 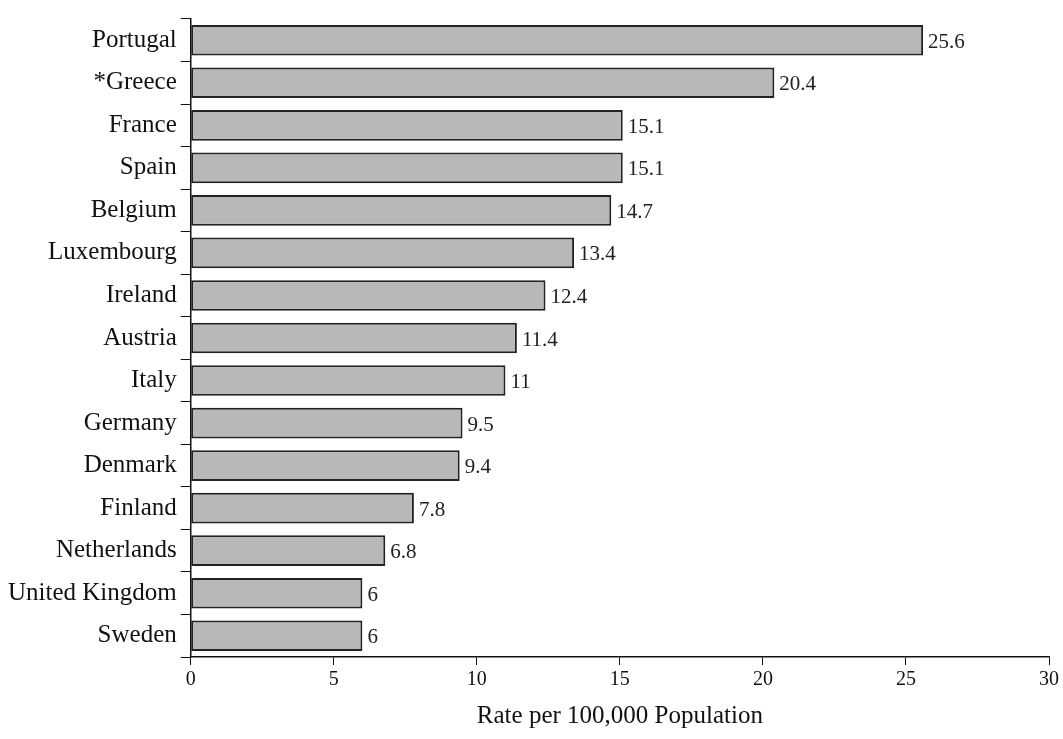 What do you see at coordinates (520, 381) in the screenshot?
I see `data-label: 11` at bounding box center [520, 381].